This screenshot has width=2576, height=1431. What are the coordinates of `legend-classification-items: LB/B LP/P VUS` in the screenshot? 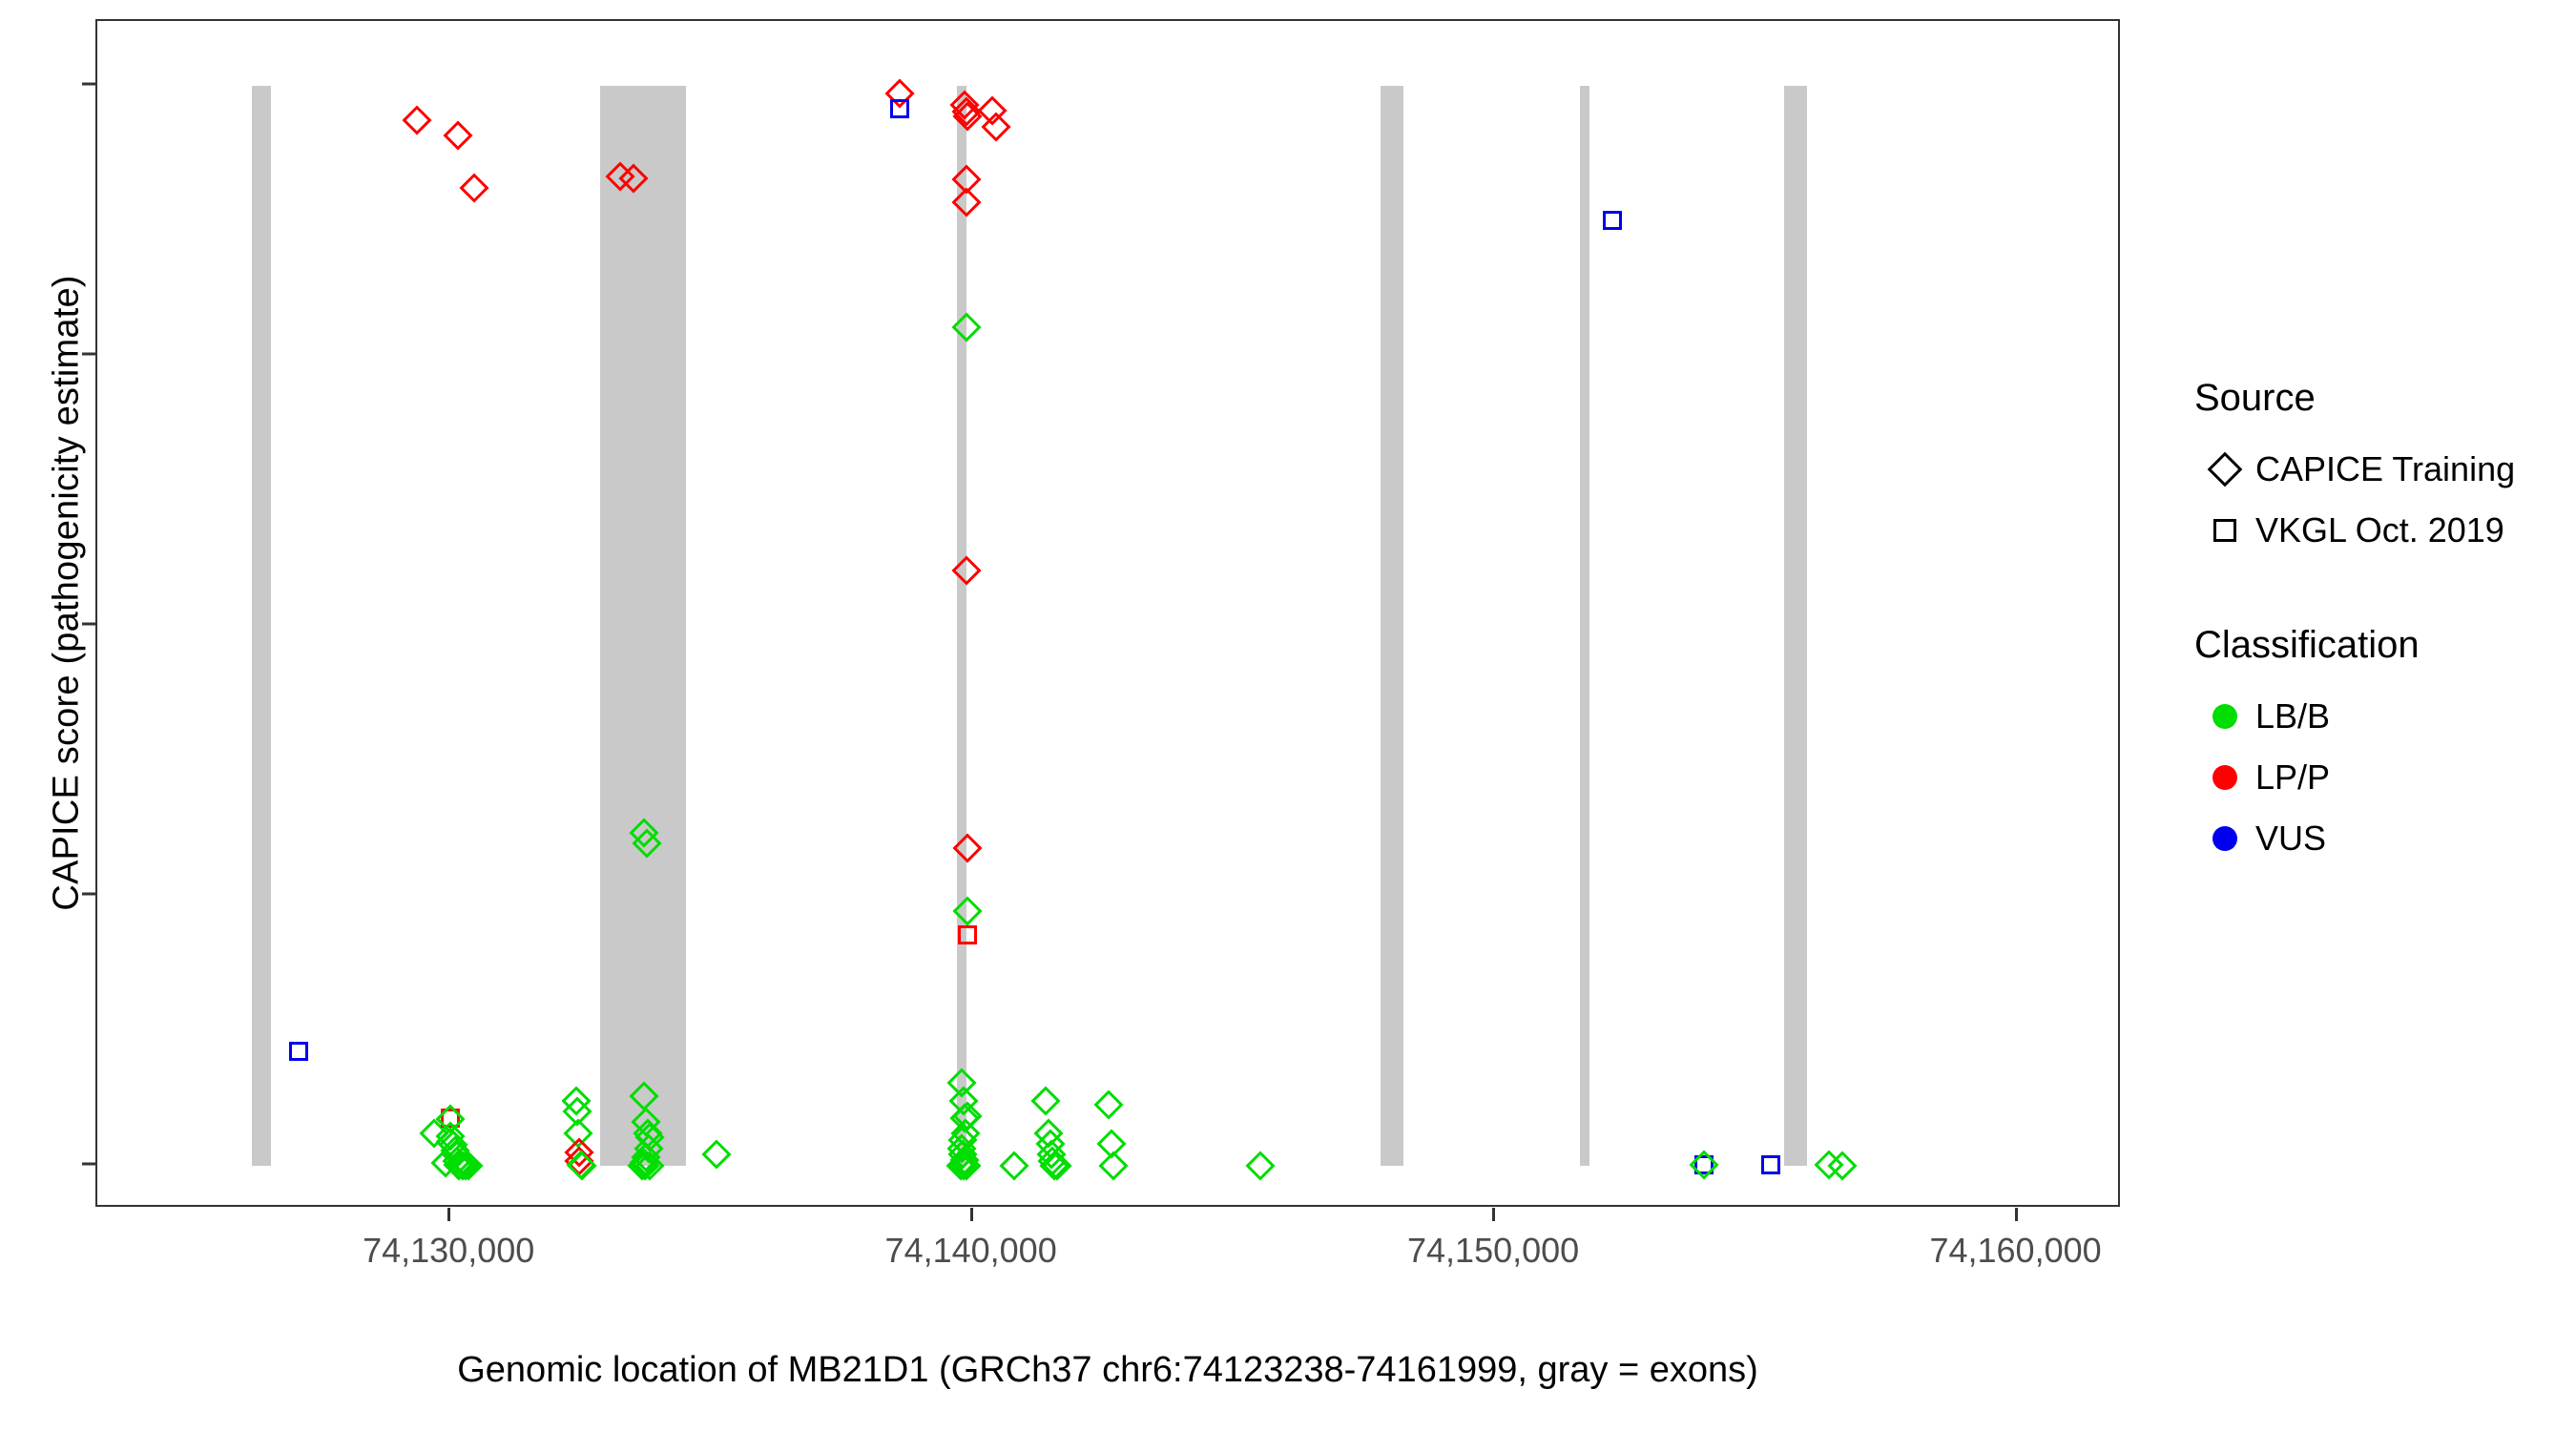 It's located at (2385, 777).